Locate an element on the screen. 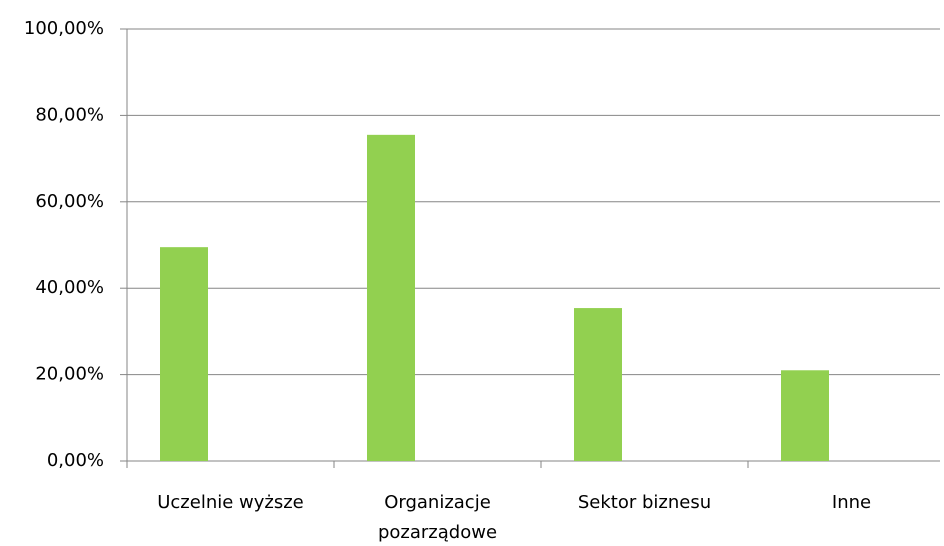 This screenshot has width=944, height=546. y-tick-label: 0,00% is located at coordinates (75, 460).